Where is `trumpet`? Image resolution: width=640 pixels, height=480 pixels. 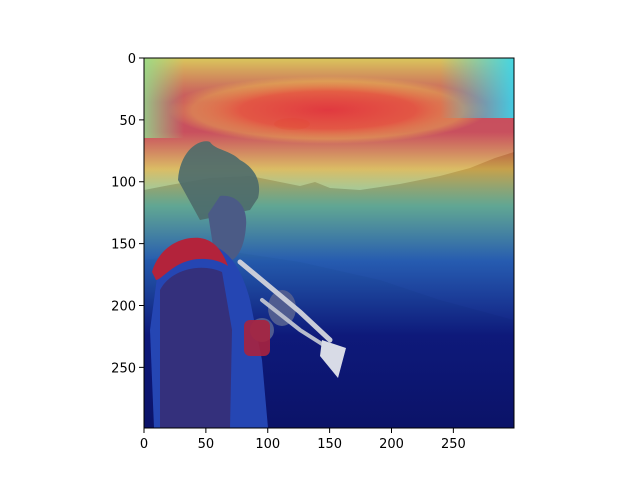
trumpet is located at coordinates (291, 318).